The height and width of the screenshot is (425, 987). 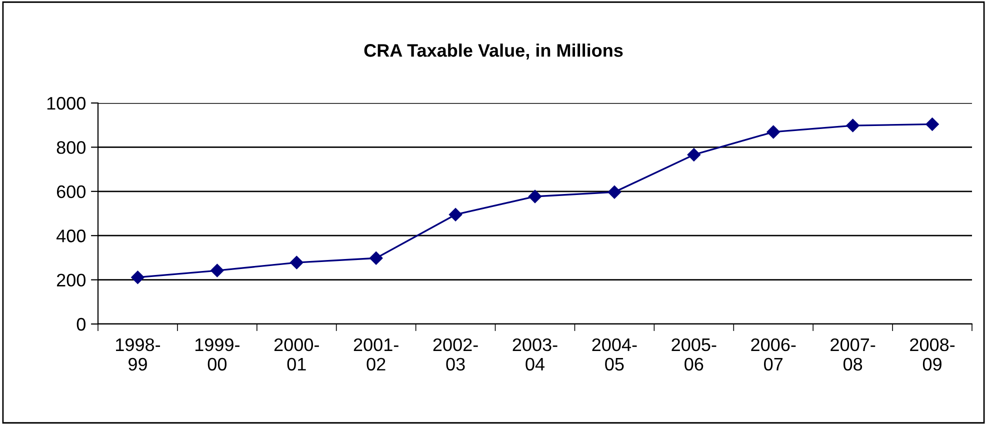 I want to click on y-tick-label: 200, so click(x=71, y=280).